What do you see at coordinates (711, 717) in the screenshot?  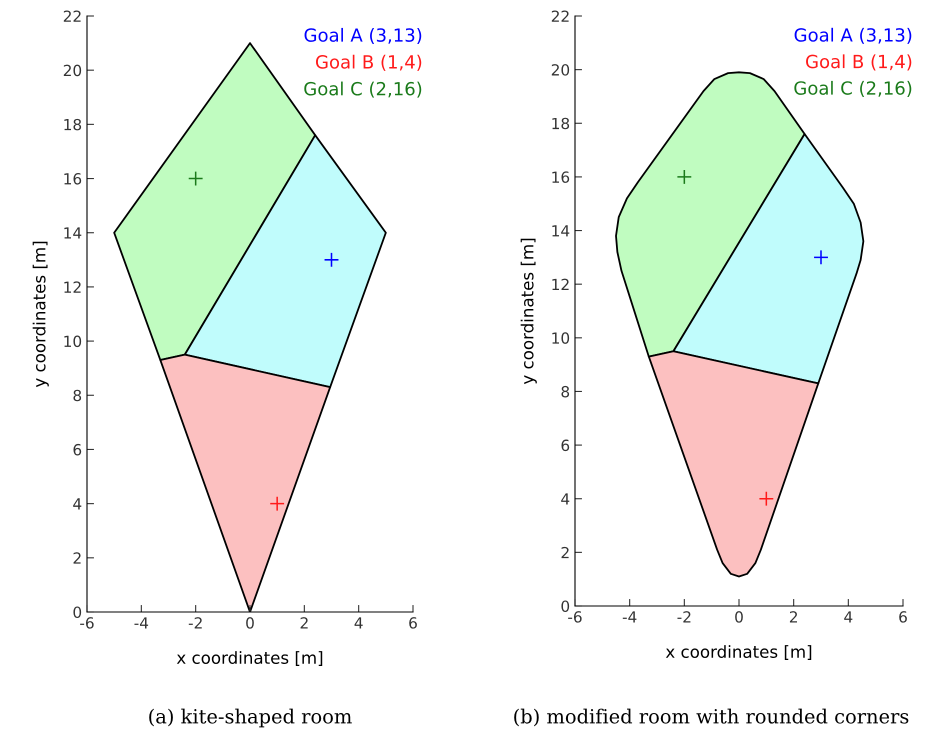 I see `text: (b) modified room with rounded corners` at bounding box center [711, 717].